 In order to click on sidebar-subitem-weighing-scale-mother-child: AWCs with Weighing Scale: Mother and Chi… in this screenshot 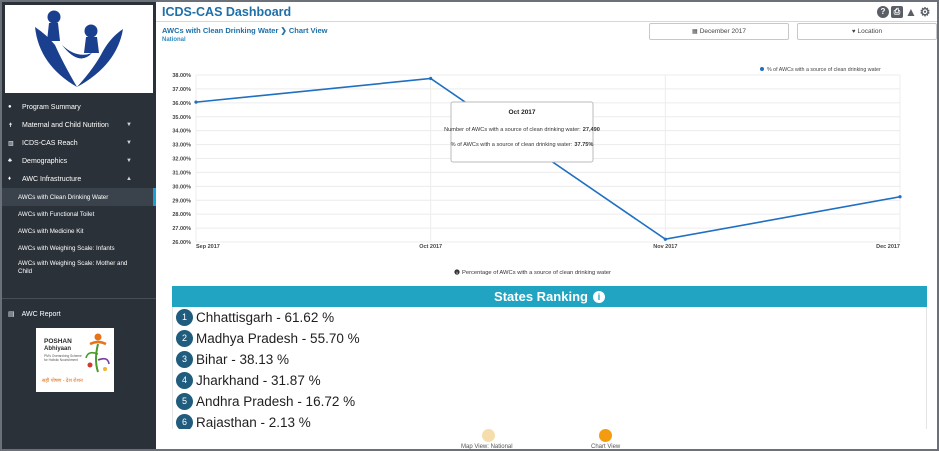, I will do `click(79, 268)`.